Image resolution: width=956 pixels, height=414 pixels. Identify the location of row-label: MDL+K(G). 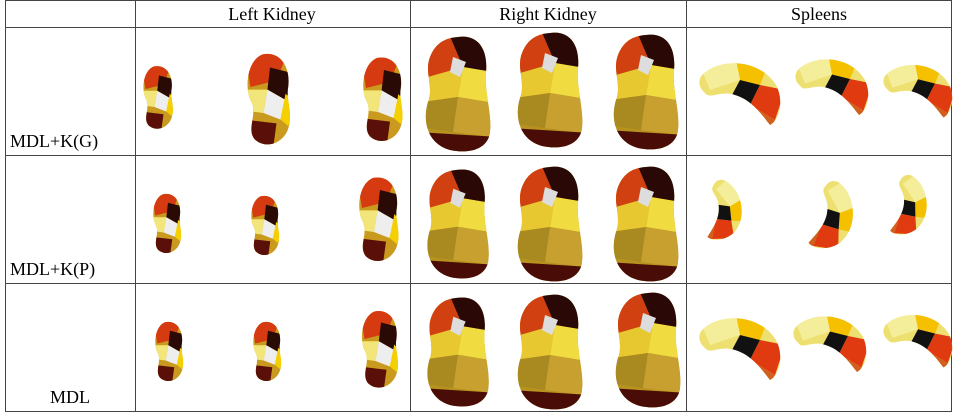
(54, 141).